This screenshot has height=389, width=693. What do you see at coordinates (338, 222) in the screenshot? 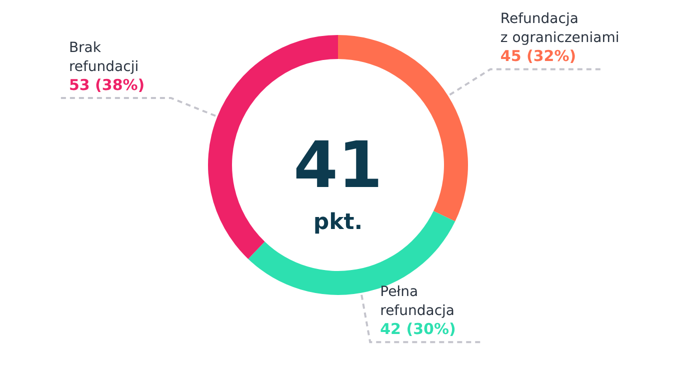
I see `text: pkt.` at bounding box center [338, 222].